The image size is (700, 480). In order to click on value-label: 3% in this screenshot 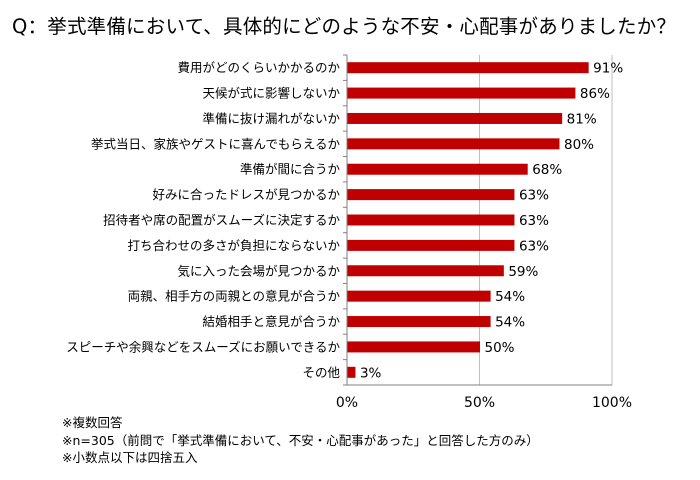, I will do `click(371, 373)`.